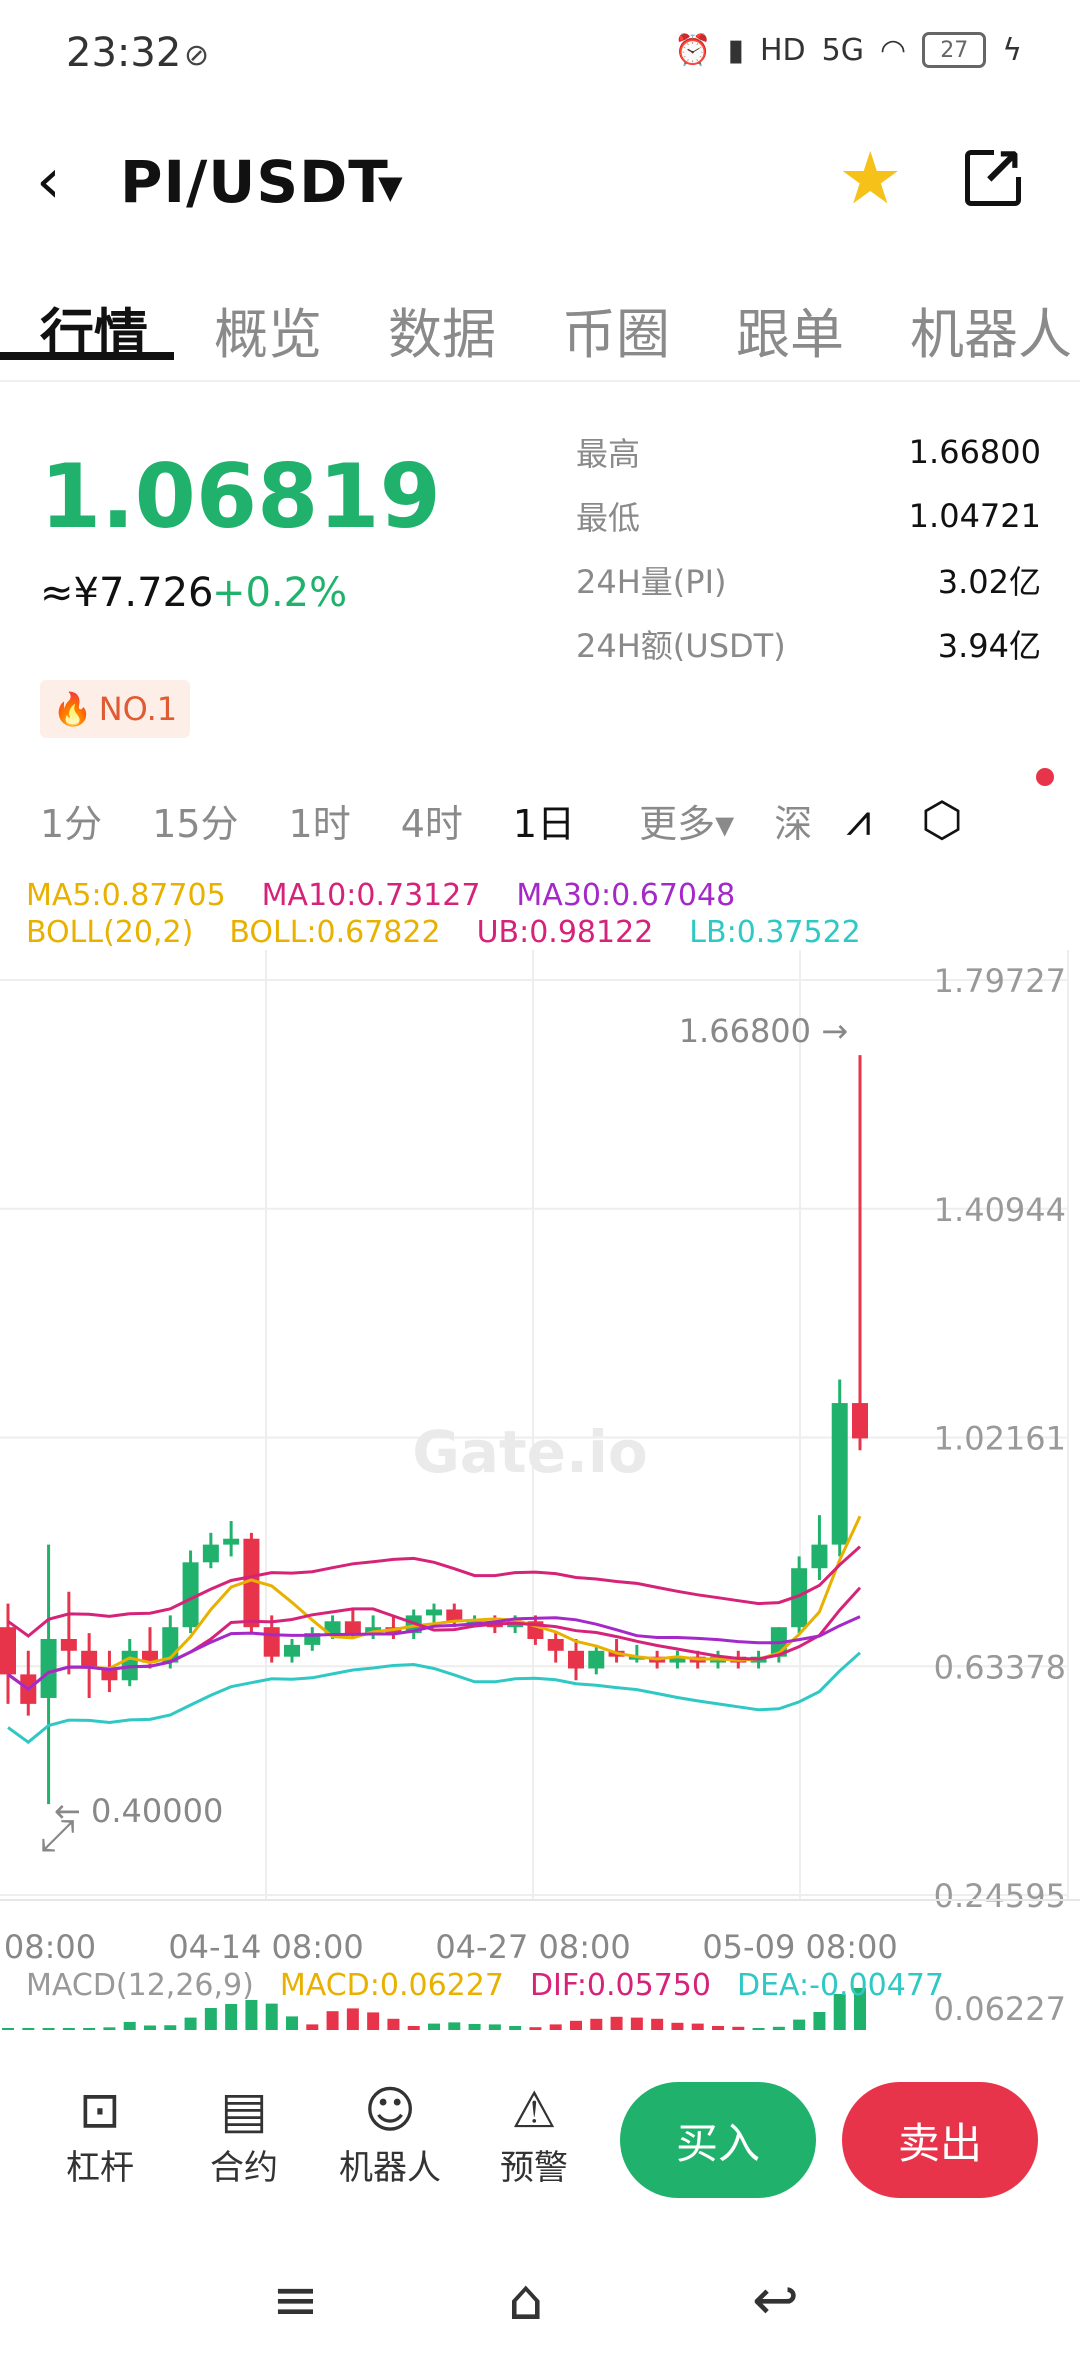 This screenshot has width=1080, height=2376. Describe the element at coordinates (195, 823) in the screenshot. I see `period-15m: 15分` at that location.